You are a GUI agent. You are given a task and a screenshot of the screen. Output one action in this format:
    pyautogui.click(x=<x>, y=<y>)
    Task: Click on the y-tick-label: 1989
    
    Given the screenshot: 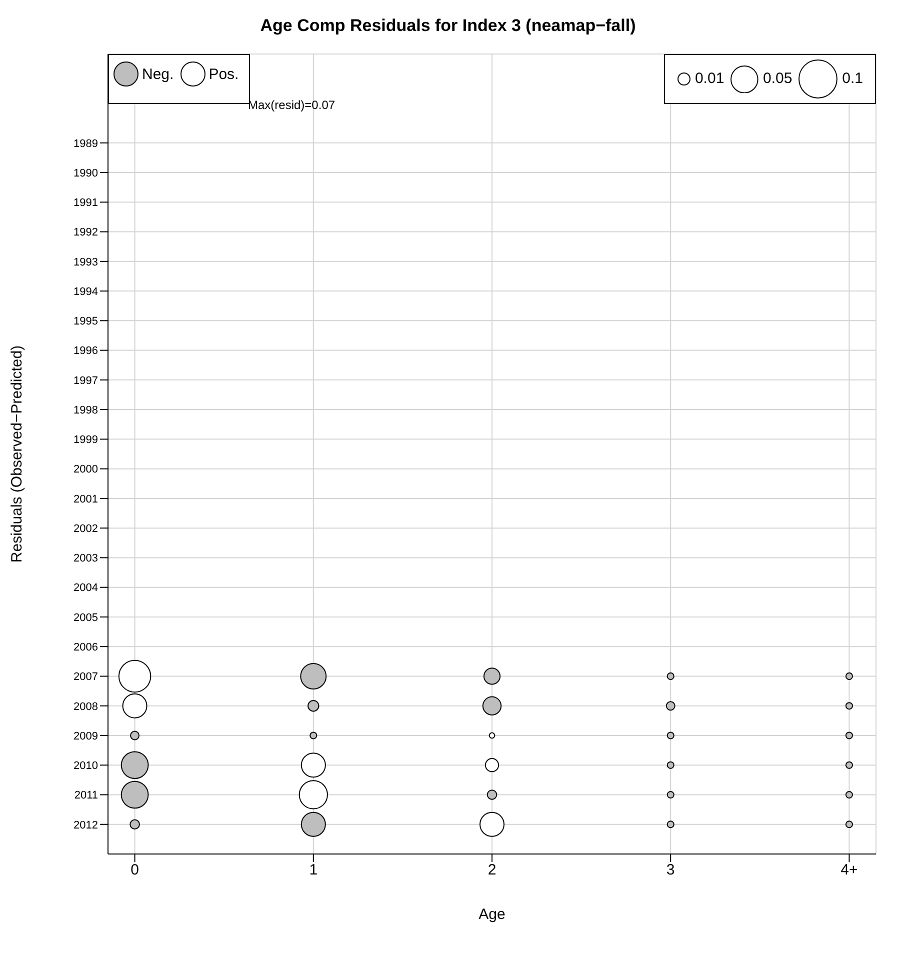 What is the action you would take?
    pyautogui.click(x=86, y=144)
    